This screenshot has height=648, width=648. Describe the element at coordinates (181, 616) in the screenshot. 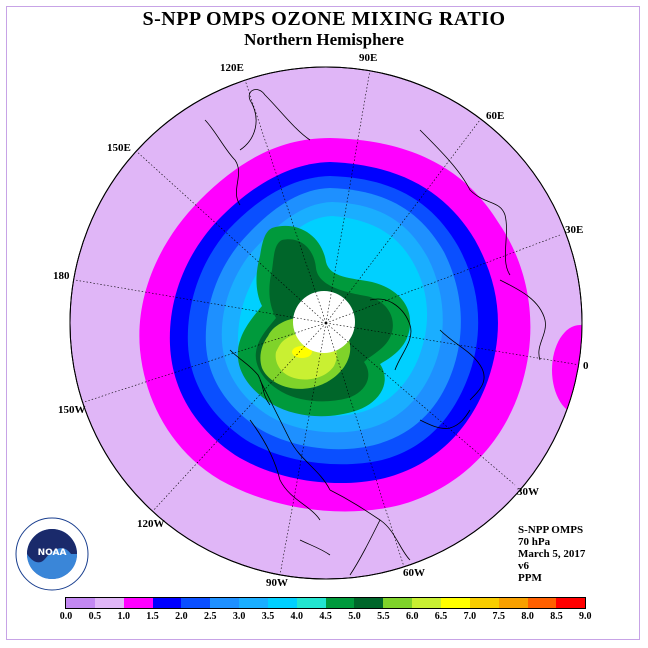

I see `colorbar-tick-label: 2.0` at that location.